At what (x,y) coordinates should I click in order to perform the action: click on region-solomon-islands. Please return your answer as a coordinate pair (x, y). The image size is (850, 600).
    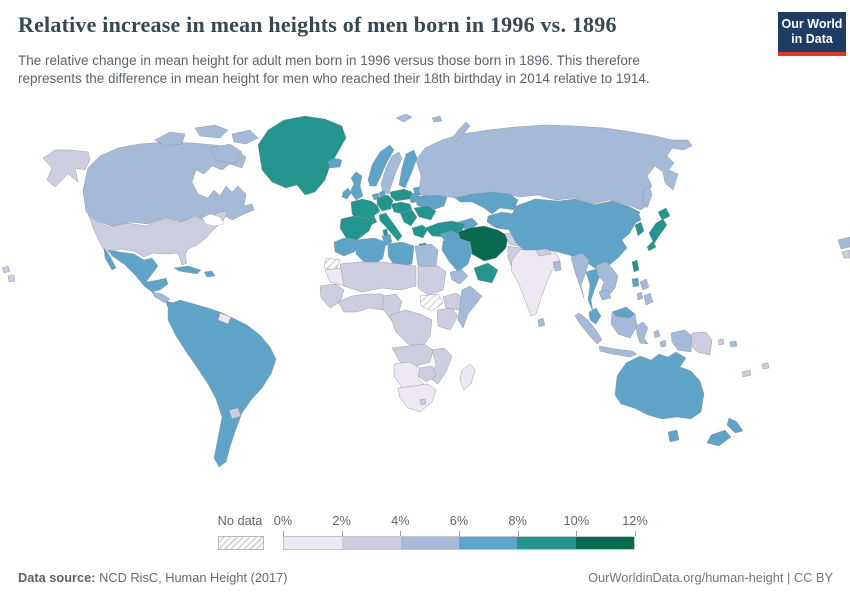
    Looking at the image, I should click on (733, 344).